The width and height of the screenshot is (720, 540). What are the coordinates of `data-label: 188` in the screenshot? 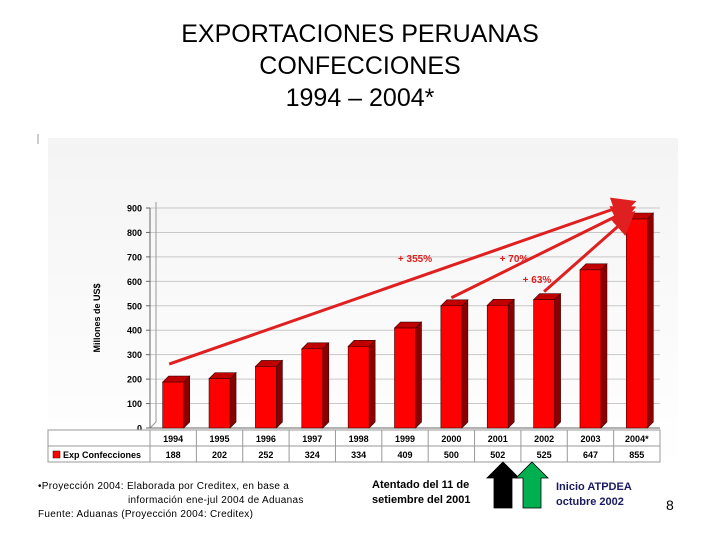 It's located at (173, 455).